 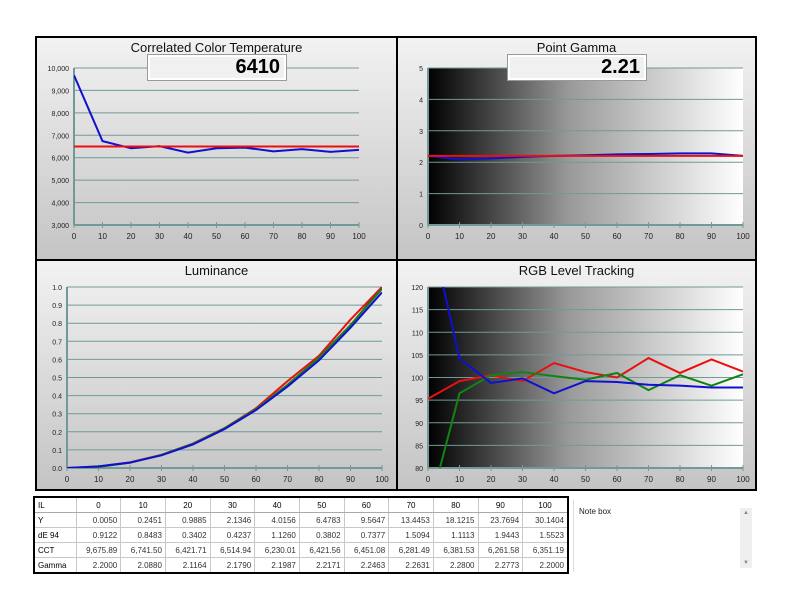 I want to click on y-tick-label: 85, so click(x=419, y=446).